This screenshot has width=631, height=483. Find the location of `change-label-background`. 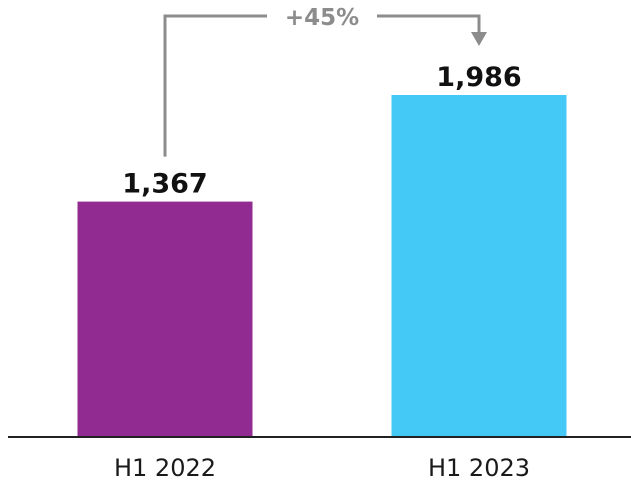

change-label-background is located at coordinates (322, 16).